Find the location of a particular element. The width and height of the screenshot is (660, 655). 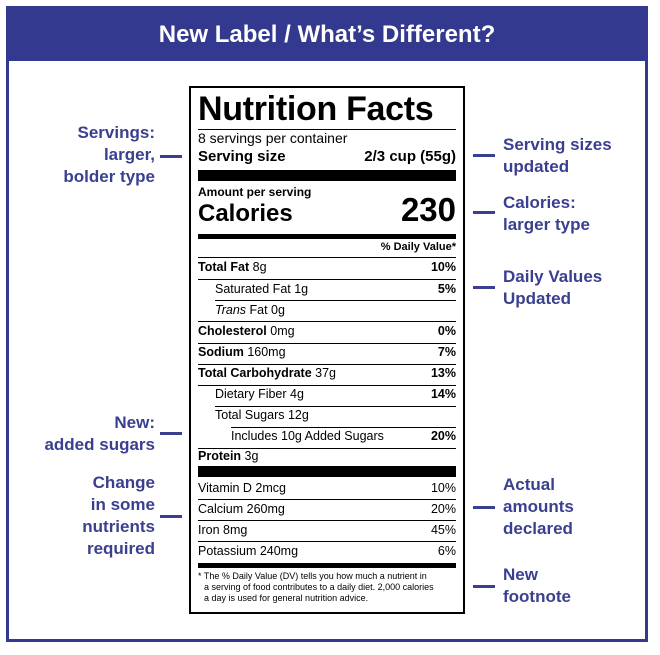

callout-calories: Calories: larger type is located at coordinates (546, 213).